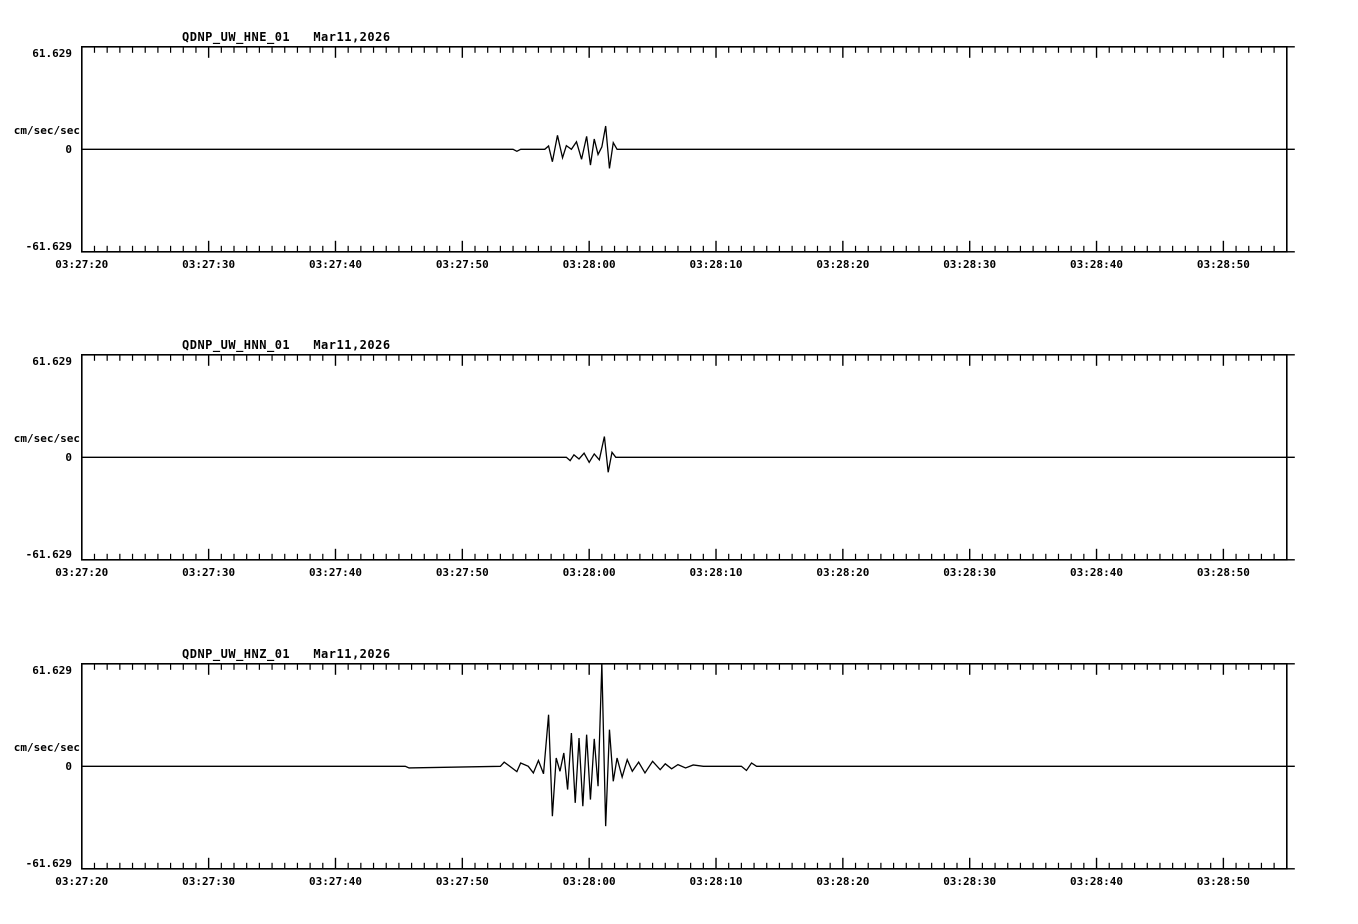 This screenshot has width=1358, height=924. I want to click on x-axis-ticks-top-hnz, so click(684, 669).